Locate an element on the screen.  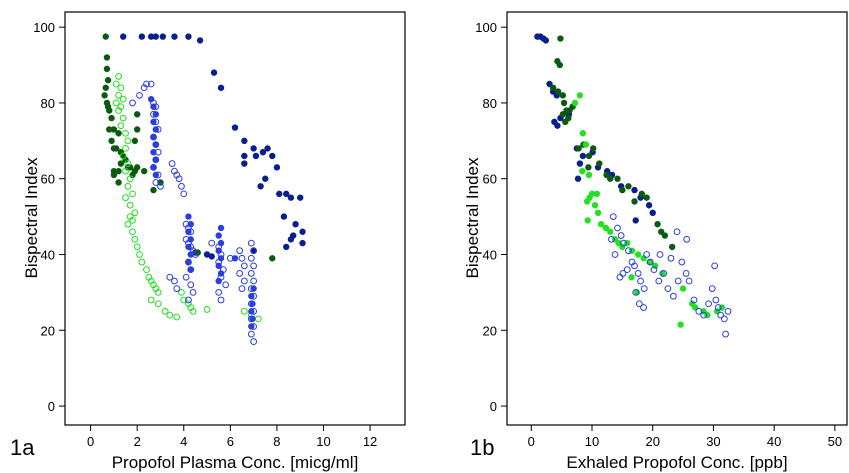
x-tick-label-1a-4: 8 is located at coordinates (276, 441).